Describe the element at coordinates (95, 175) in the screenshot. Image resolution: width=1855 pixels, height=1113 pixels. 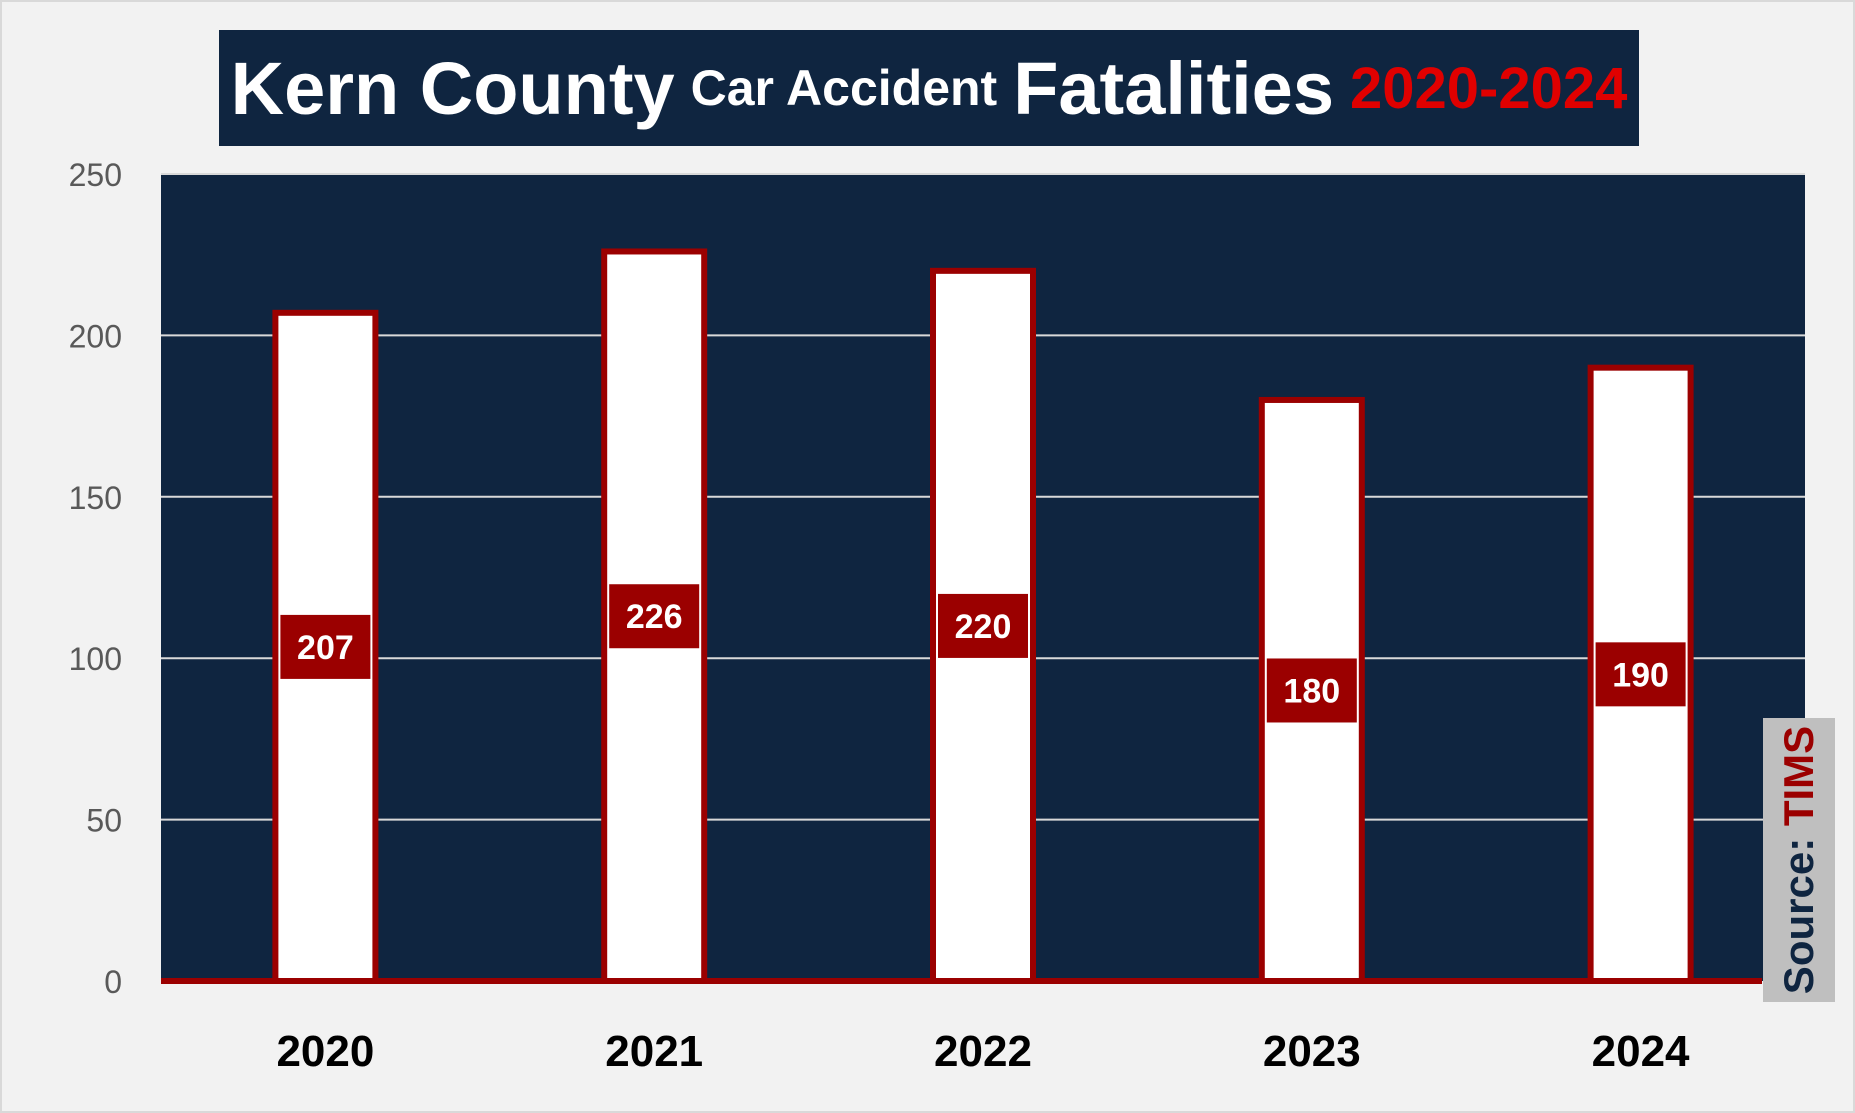
I see `y-tick-label: 250` at that location.